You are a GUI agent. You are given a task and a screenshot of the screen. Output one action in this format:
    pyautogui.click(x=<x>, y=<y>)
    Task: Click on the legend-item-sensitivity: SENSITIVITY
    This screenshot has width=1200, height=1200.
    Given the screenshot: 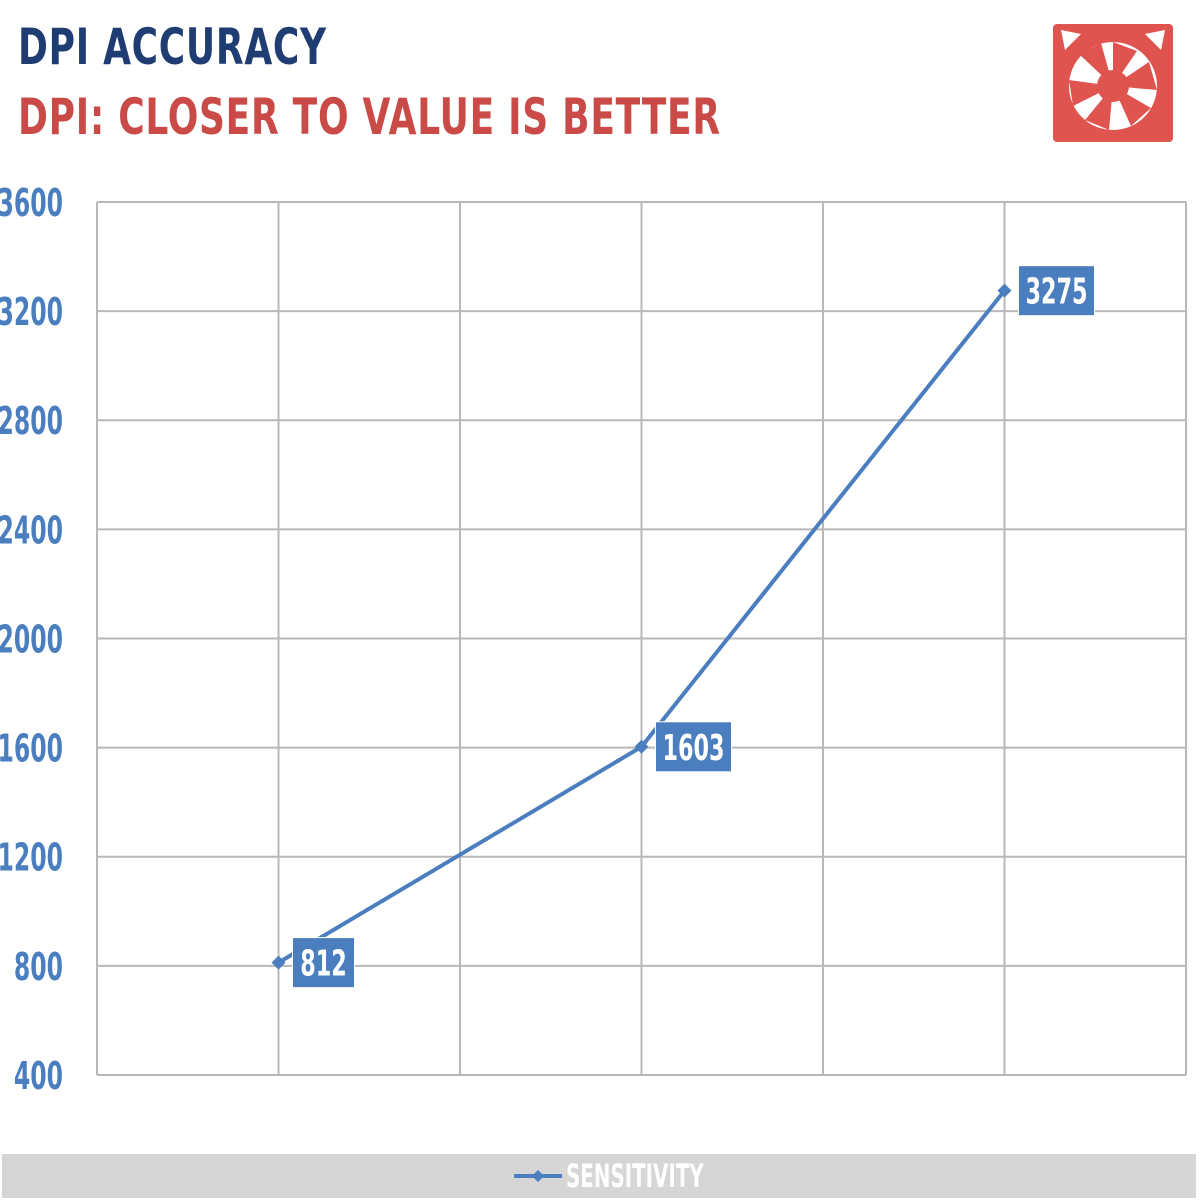 What is the action you would take?
    pyautogui.click(x=651, y=1176)
    